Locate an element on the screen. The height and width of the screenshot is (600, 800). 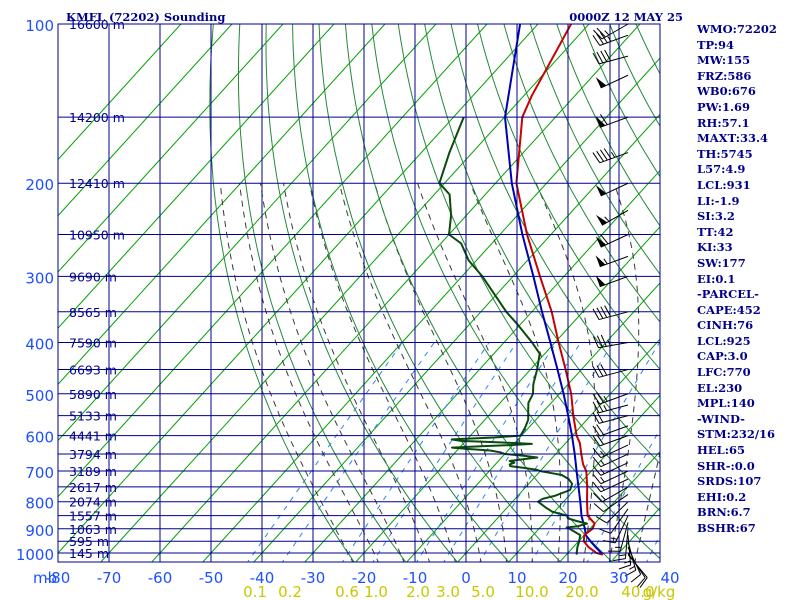
stat-line: EI:0.1 is located at coordinates (716, 278).